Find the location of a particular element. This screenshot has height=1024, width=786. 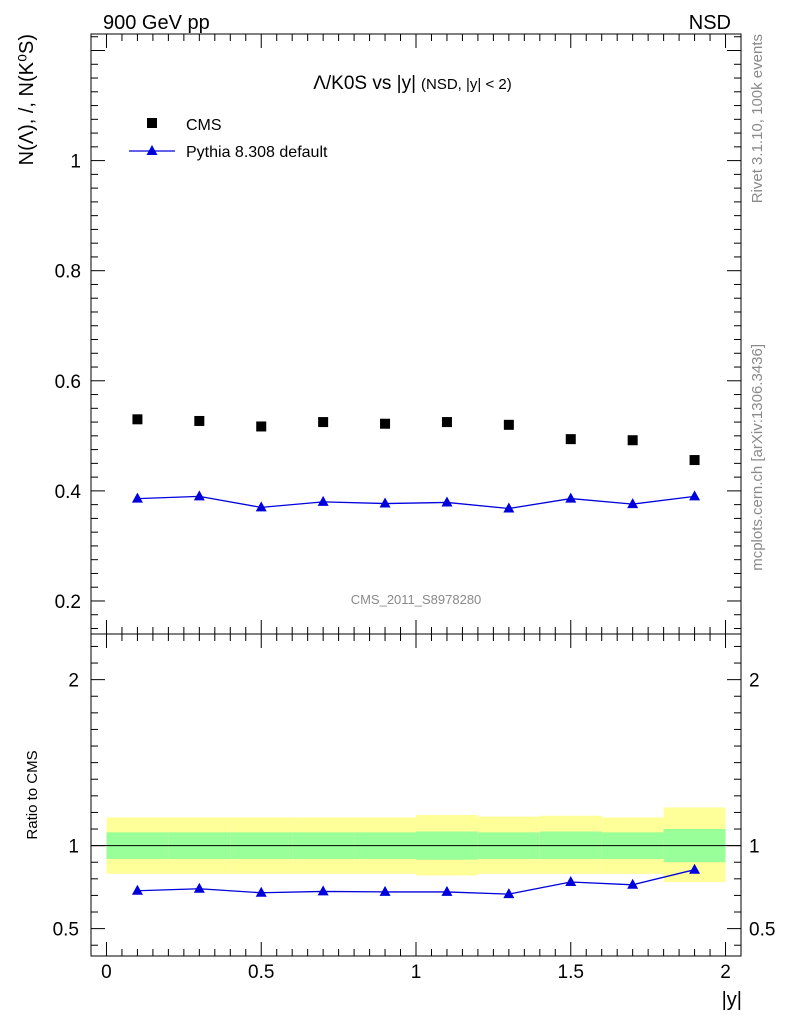

pythia-line is located at coordinates (416, 502).